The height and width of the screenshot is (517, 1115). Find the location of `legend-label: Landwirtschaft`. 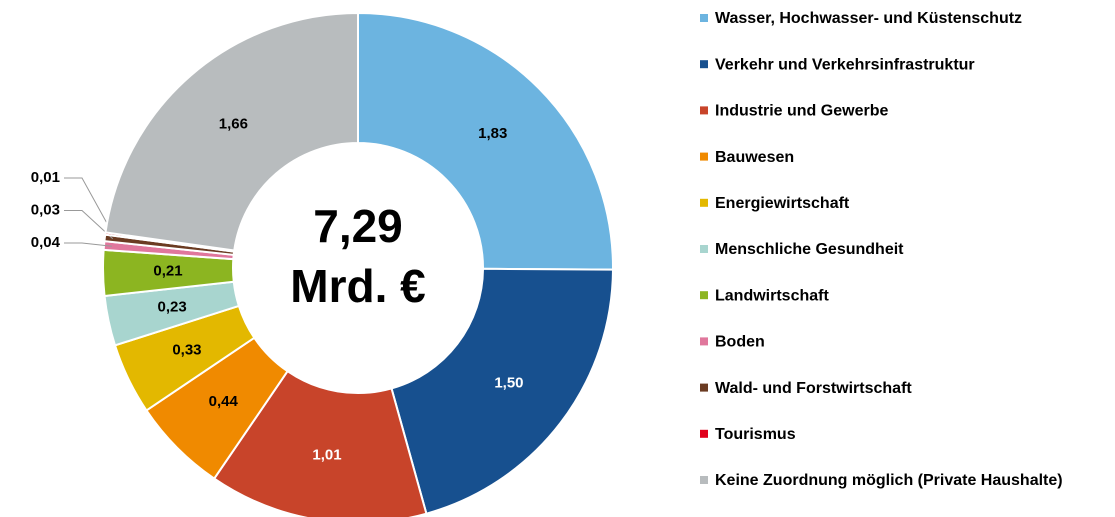

legend-label: Landwirtschaft is located at coordinates (772, 295).